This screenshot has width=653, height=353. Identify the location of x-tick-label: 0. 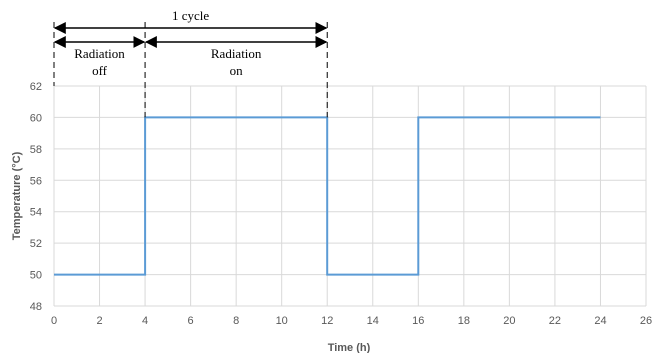
(54, 321).